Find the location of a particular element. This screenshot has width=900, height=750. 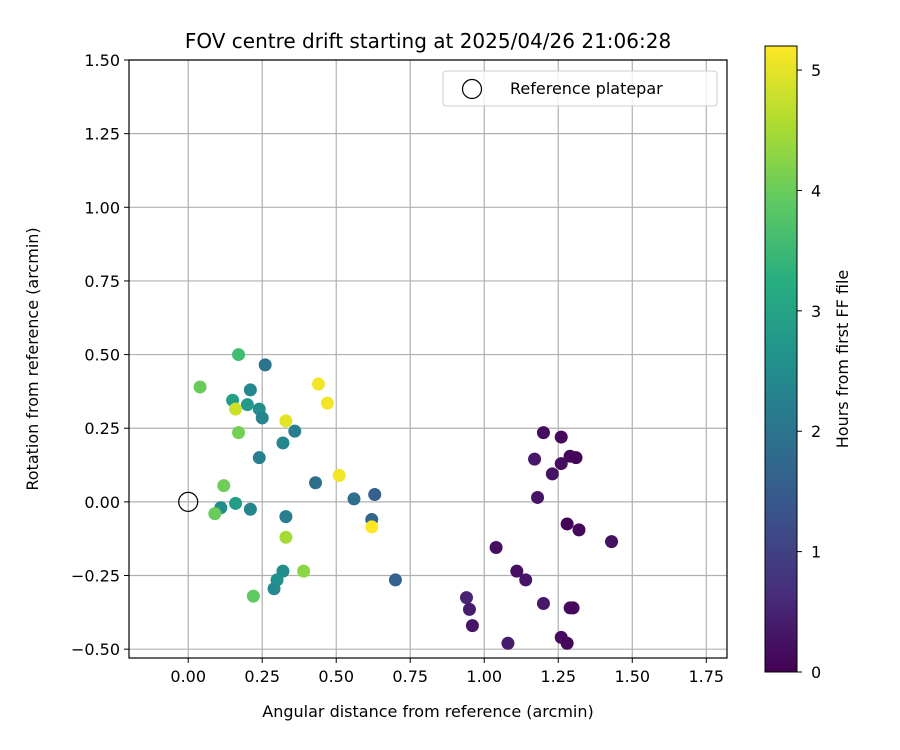

y-tick-label: 0.25 is located at coordinates (102, 428).